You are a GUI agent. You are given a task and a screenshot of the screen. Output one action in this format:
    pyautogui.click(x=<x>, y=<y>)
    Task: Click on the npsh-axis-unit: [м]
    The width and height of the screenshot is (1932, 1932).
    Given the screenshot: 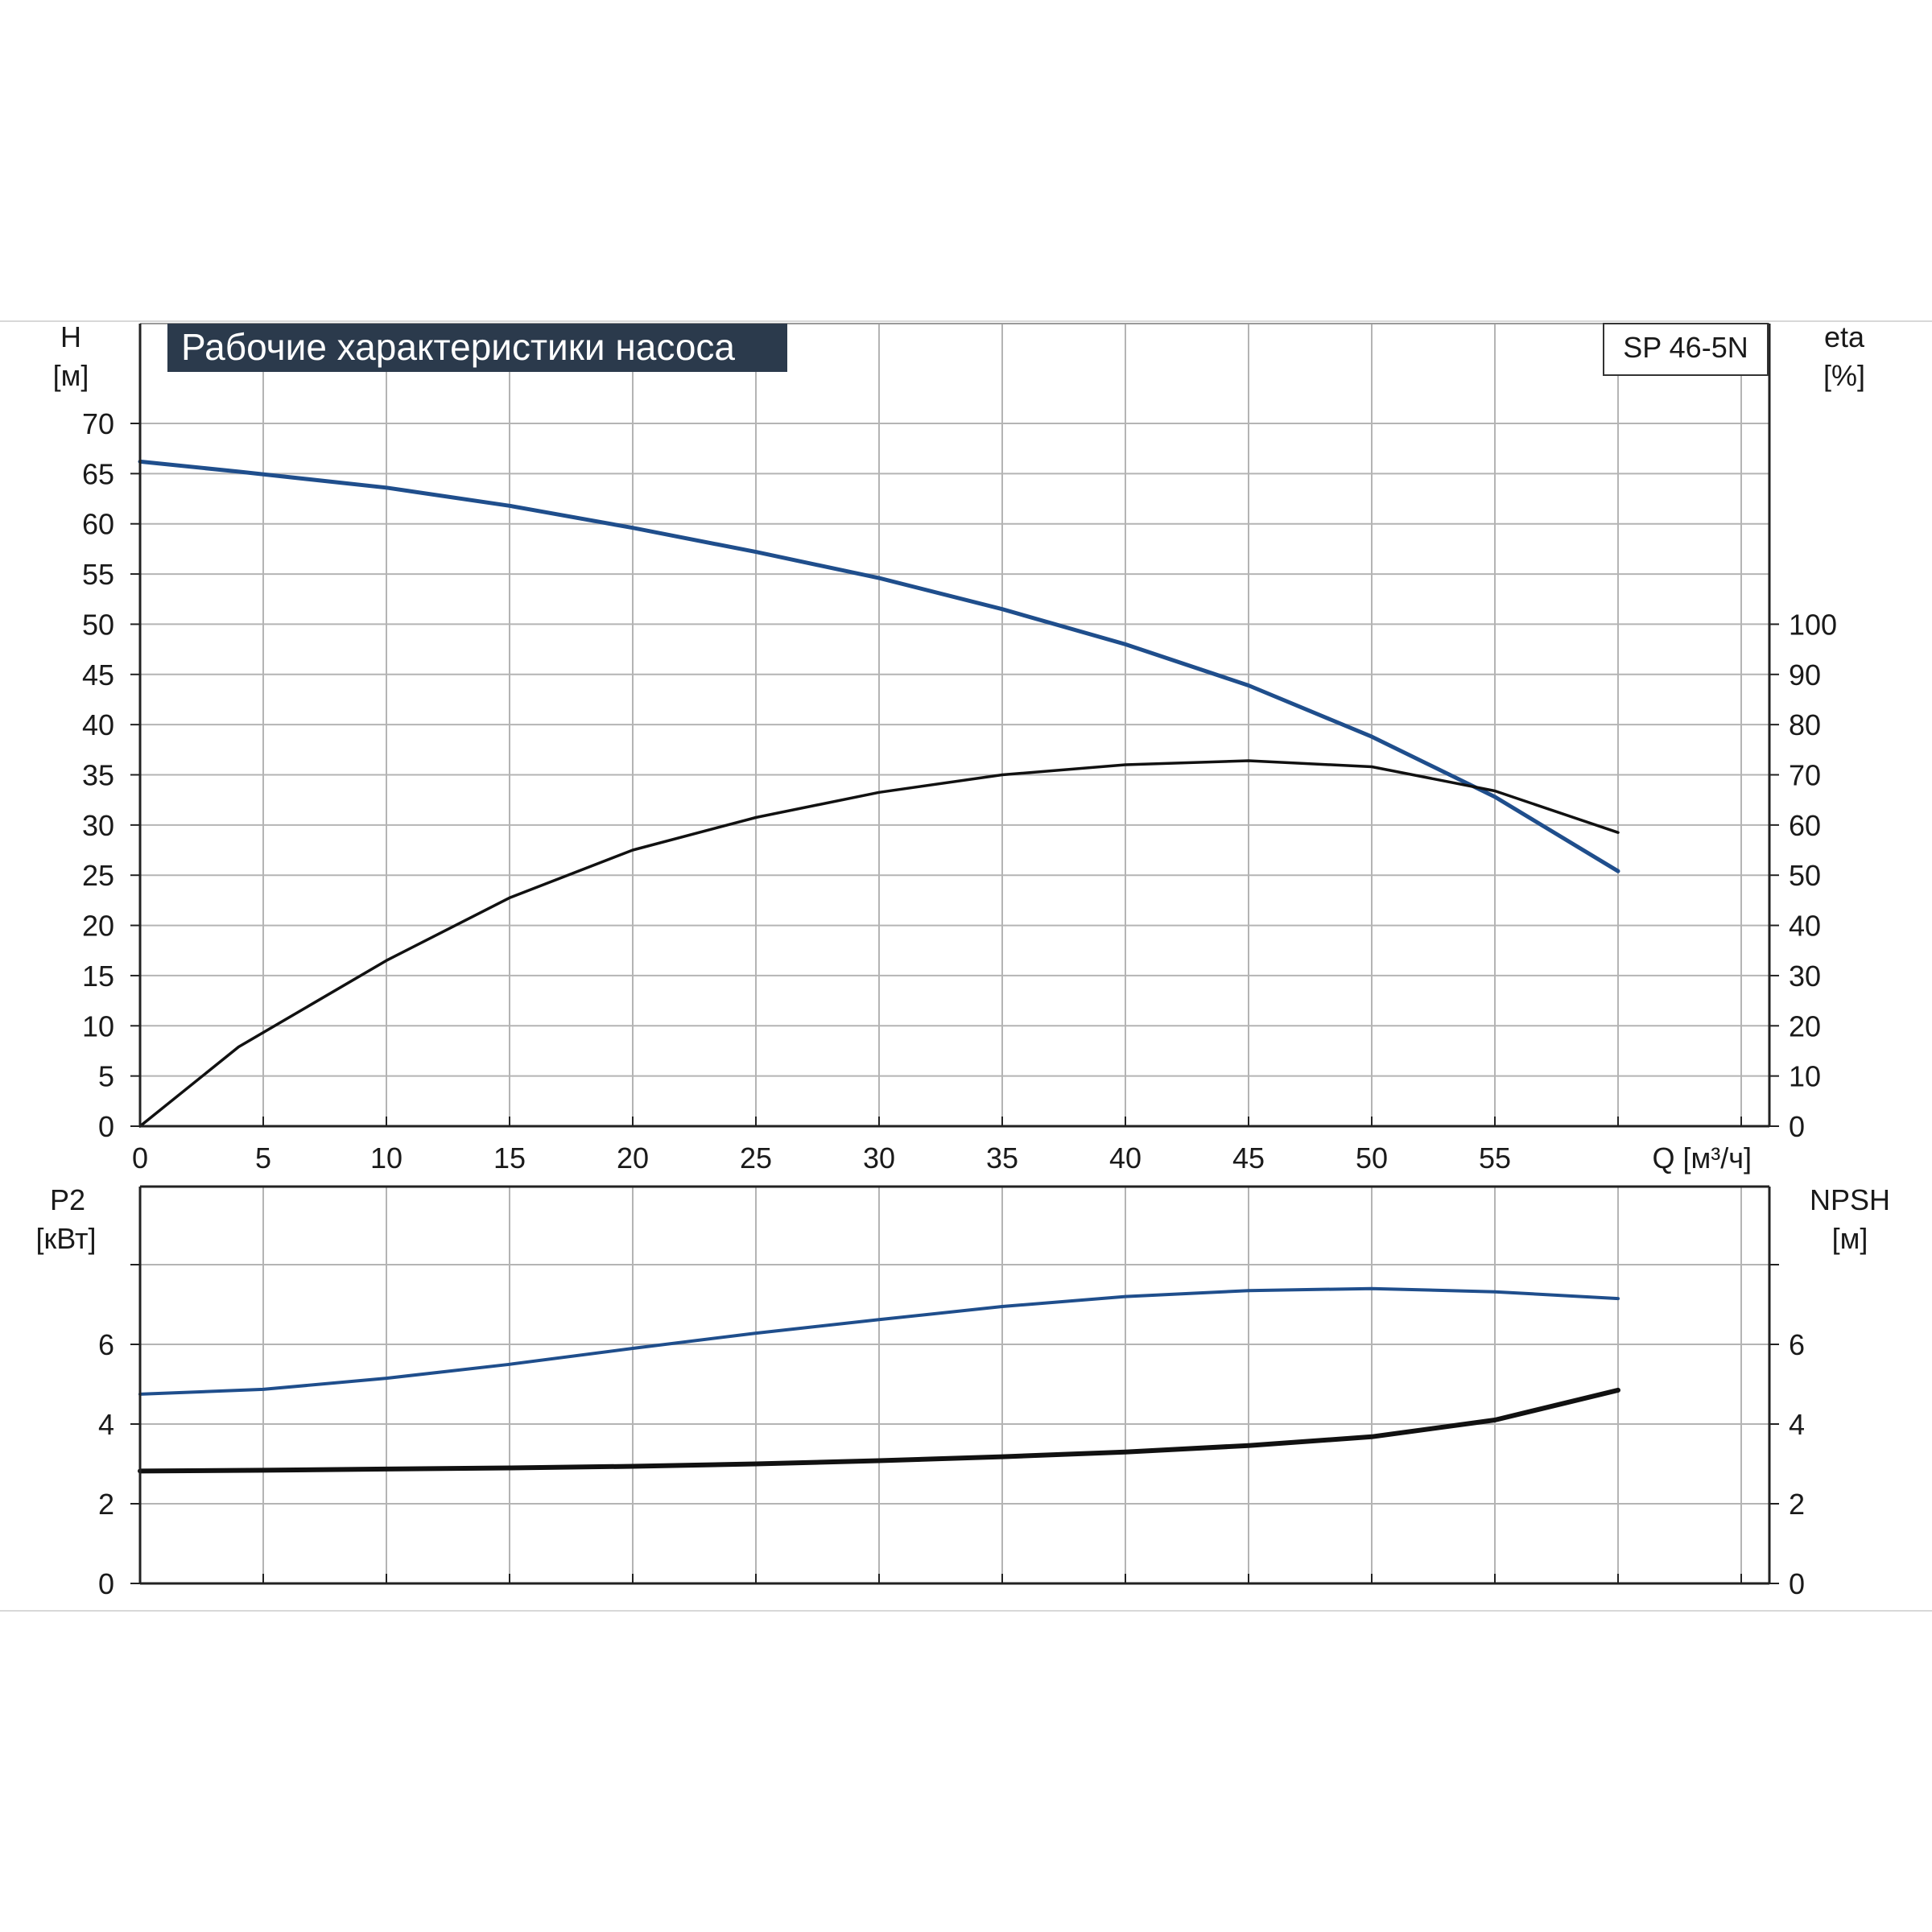 What is the action you would take?
    pyautogui.click(x=1850, y=1238)
    